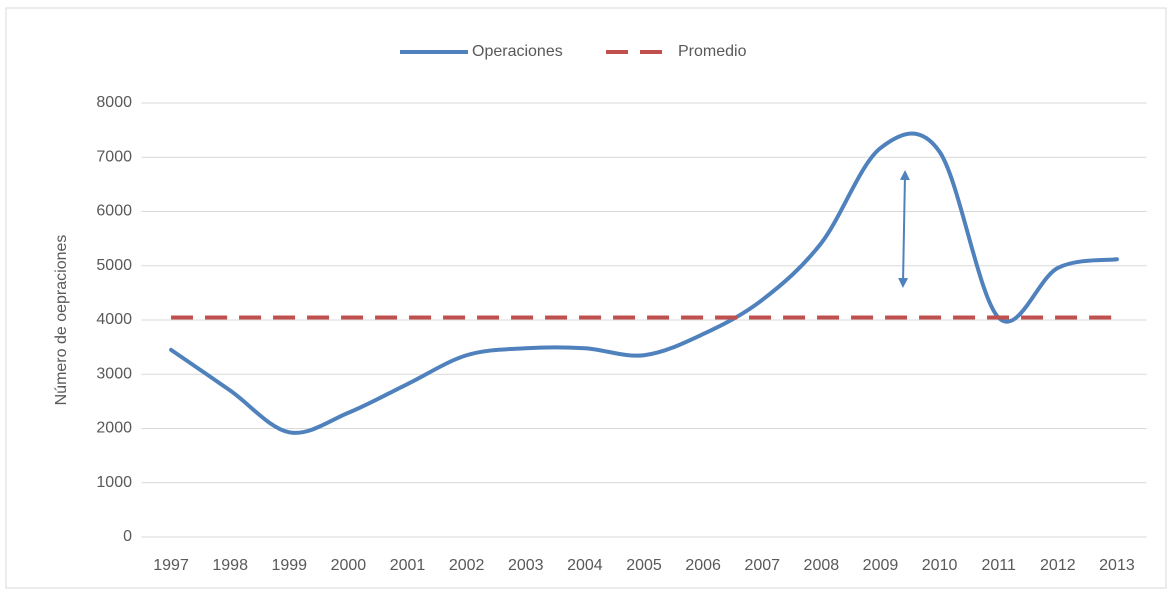  What do you see at coordinates (114, 211) in the screenshot?
I see `y-tick-label: 6000` at bounding box center [114, 211].